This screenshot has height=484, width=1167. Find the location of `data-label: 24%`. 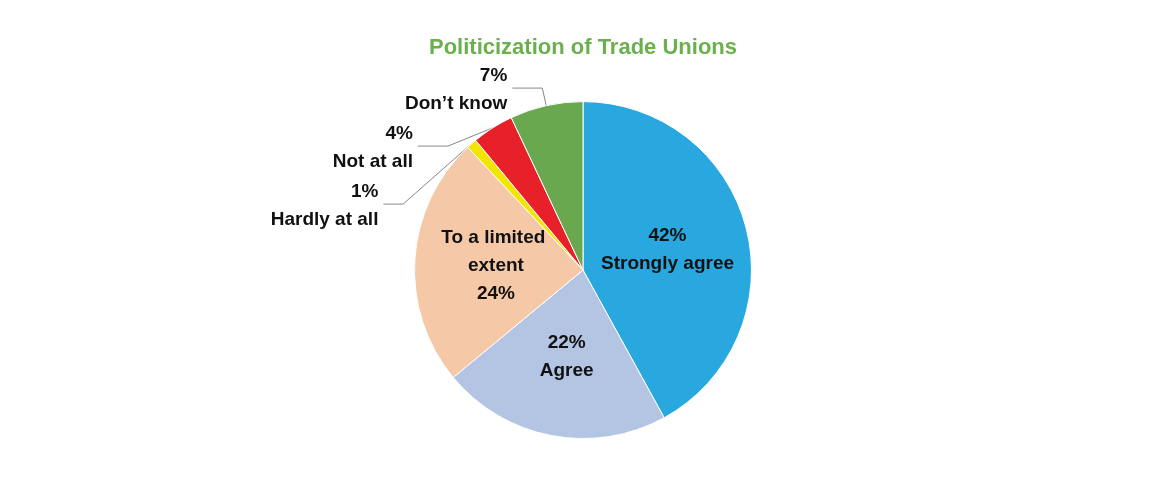

data-label: 24% is located at coordinates (496, 293).